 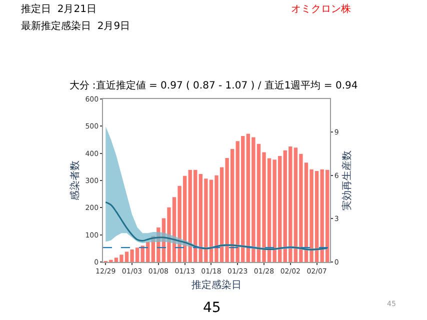 I want to click on text: 推定日 2月21日, so click(x=58, y=9).